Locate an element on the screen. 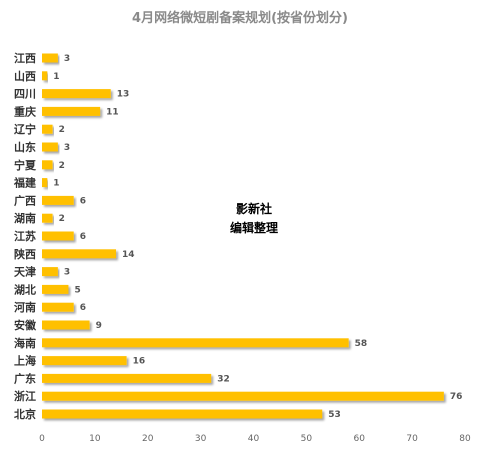 The image size is (481, 455). category-label: 山西 is located at coordinates (25, 76).